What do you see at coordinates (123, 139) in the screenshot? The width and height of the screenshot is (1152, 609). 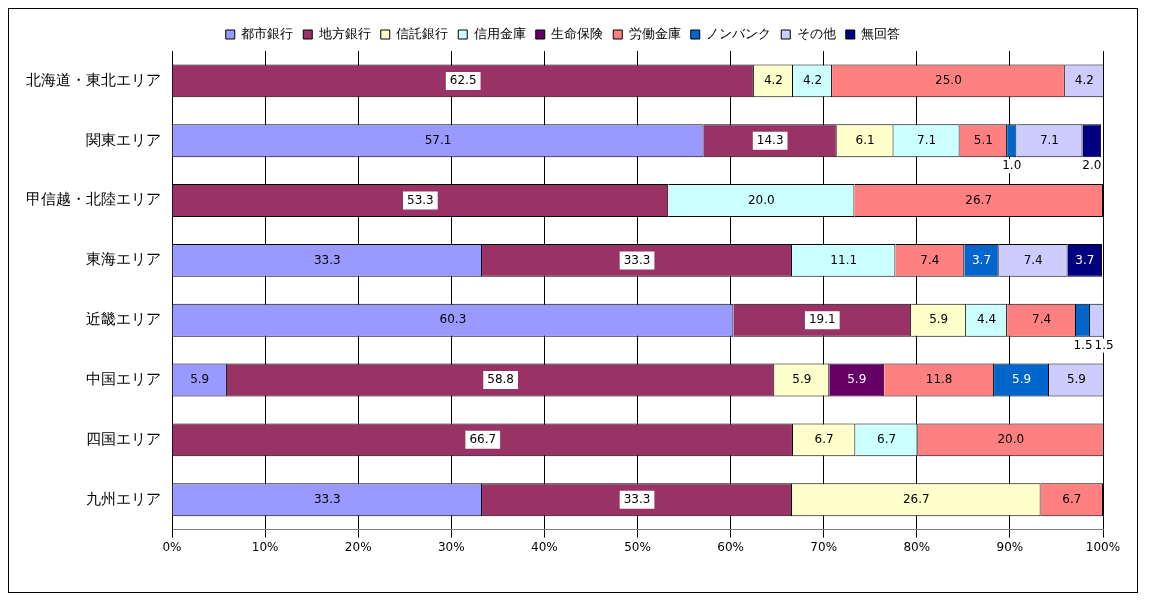 I see `y-tick-label: 関東エリア` at bounding box center [123, 139].